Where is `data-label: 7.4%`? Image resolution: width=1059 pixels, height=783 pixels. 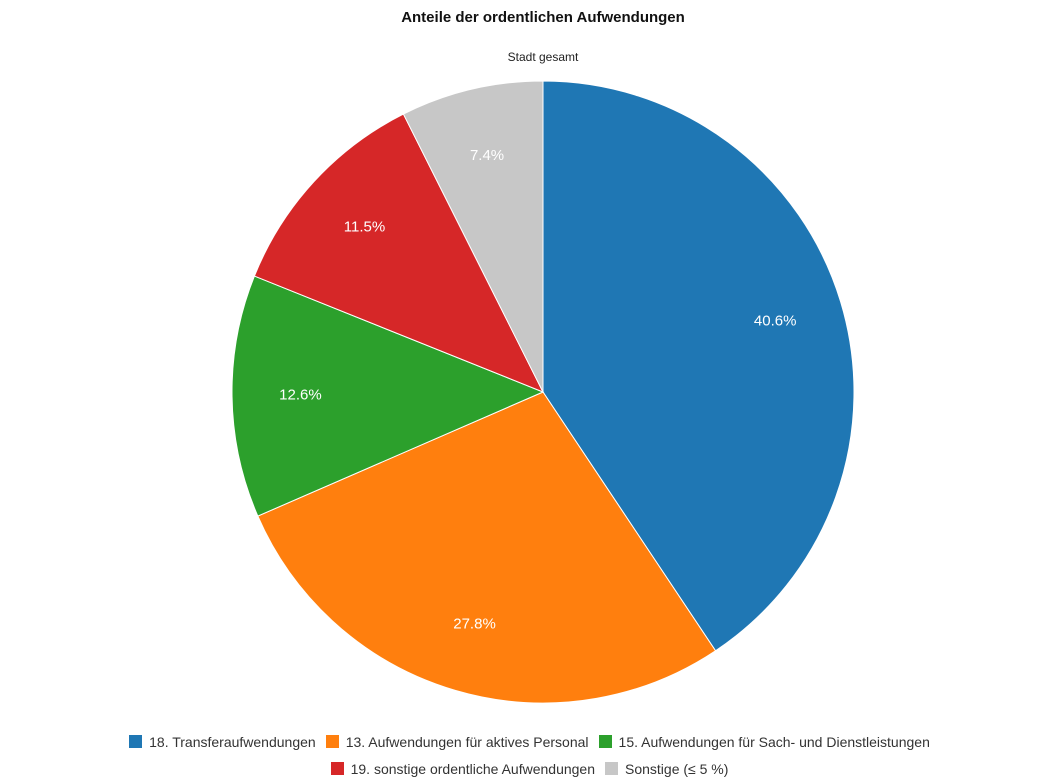
data-label: 7.4% is located at coordinates (487, 155).